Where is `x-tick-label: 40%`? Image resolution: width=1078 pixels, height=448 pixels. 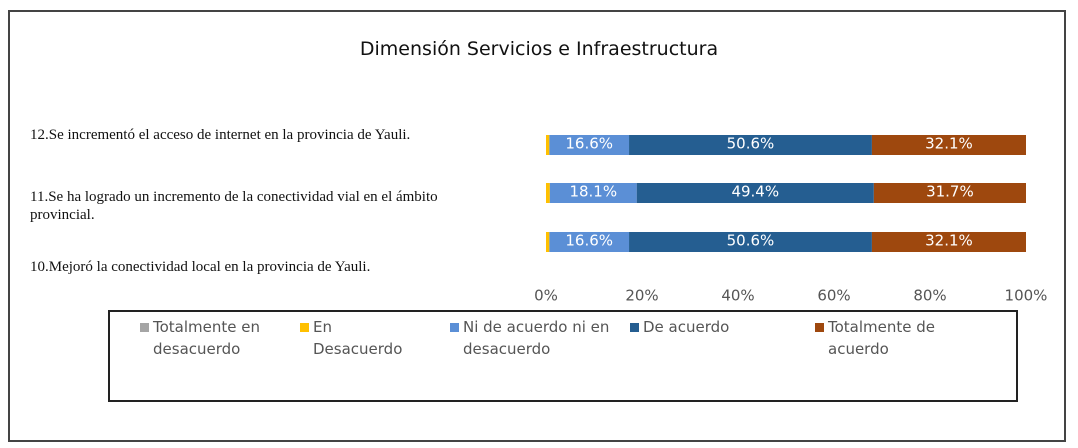 x-tick-label: 40% is located at coordinates (737, 296).